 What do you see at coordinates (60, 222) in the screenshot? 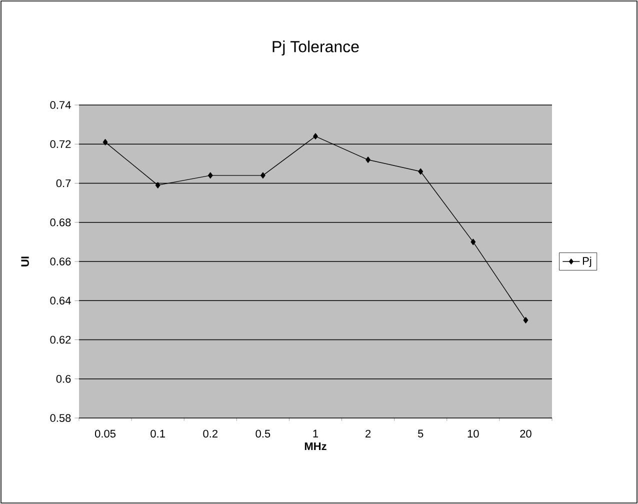
I see `y-tick-label: 0.68` at bounding box center [60, 222].